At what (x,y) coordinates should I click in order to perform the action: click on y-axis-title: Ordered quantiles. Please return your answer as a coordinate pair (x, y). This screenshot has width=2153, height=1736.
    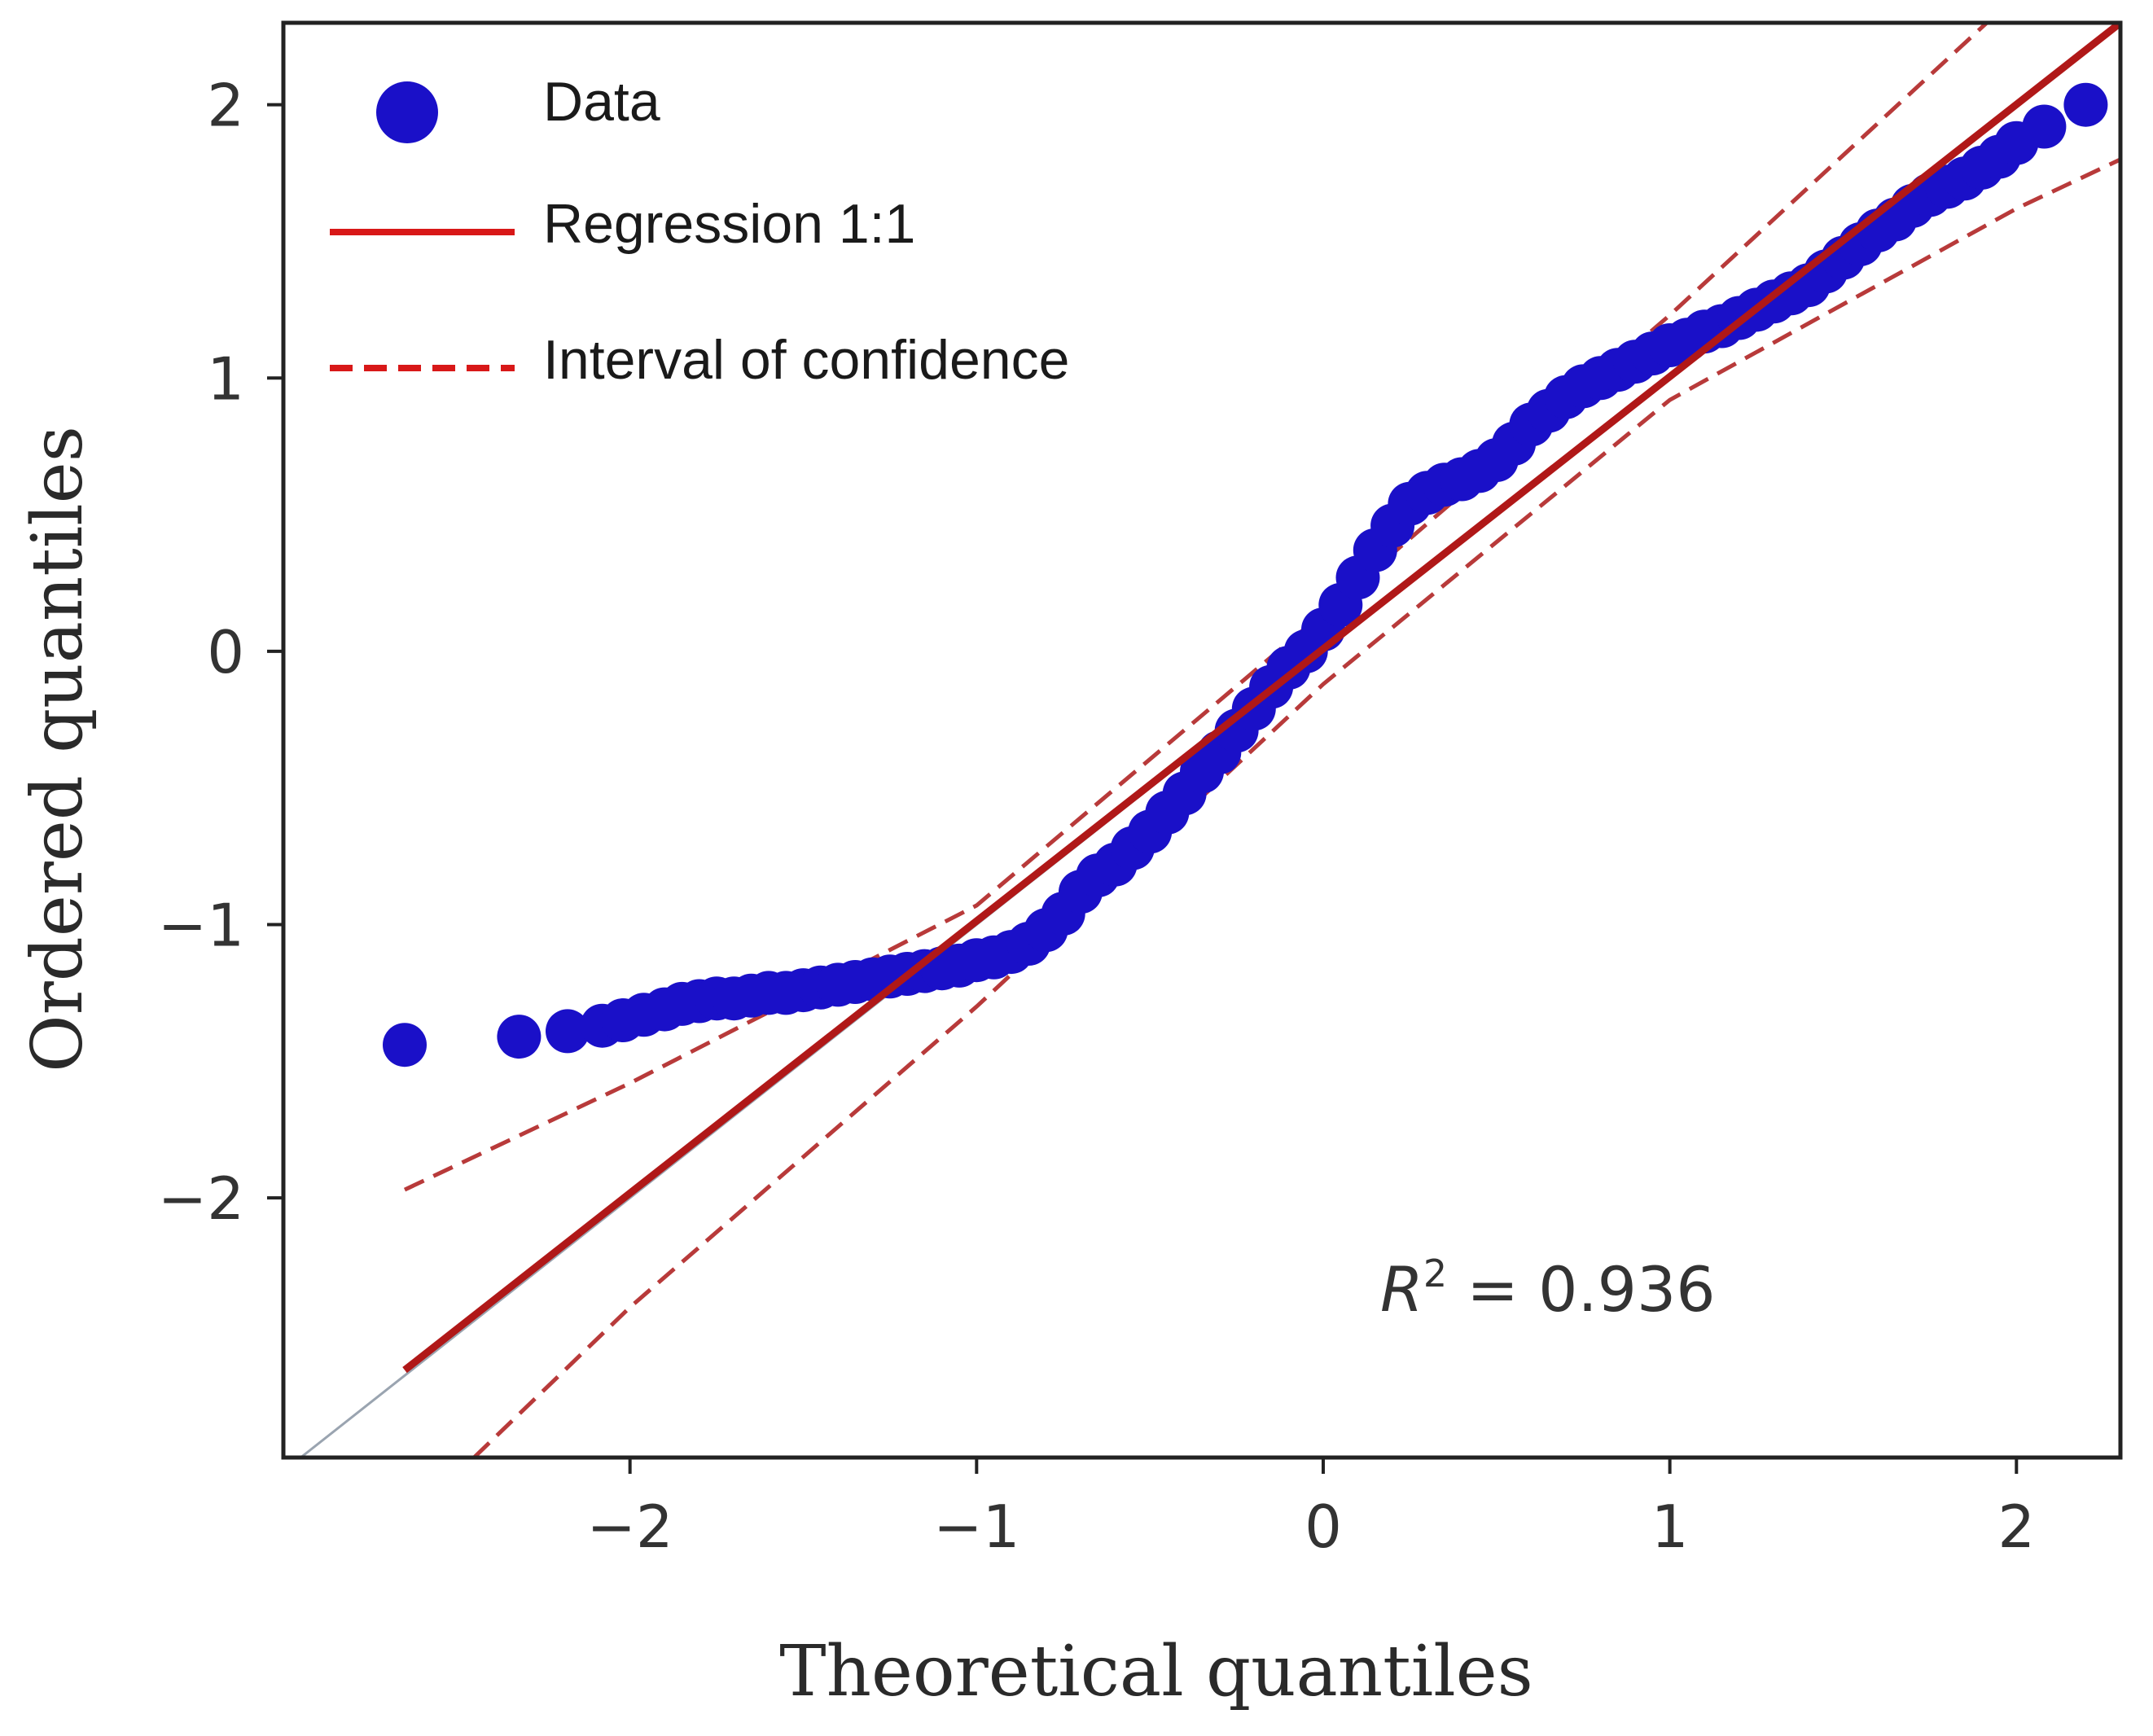
    Looking at the image, I should click on (58, 749).